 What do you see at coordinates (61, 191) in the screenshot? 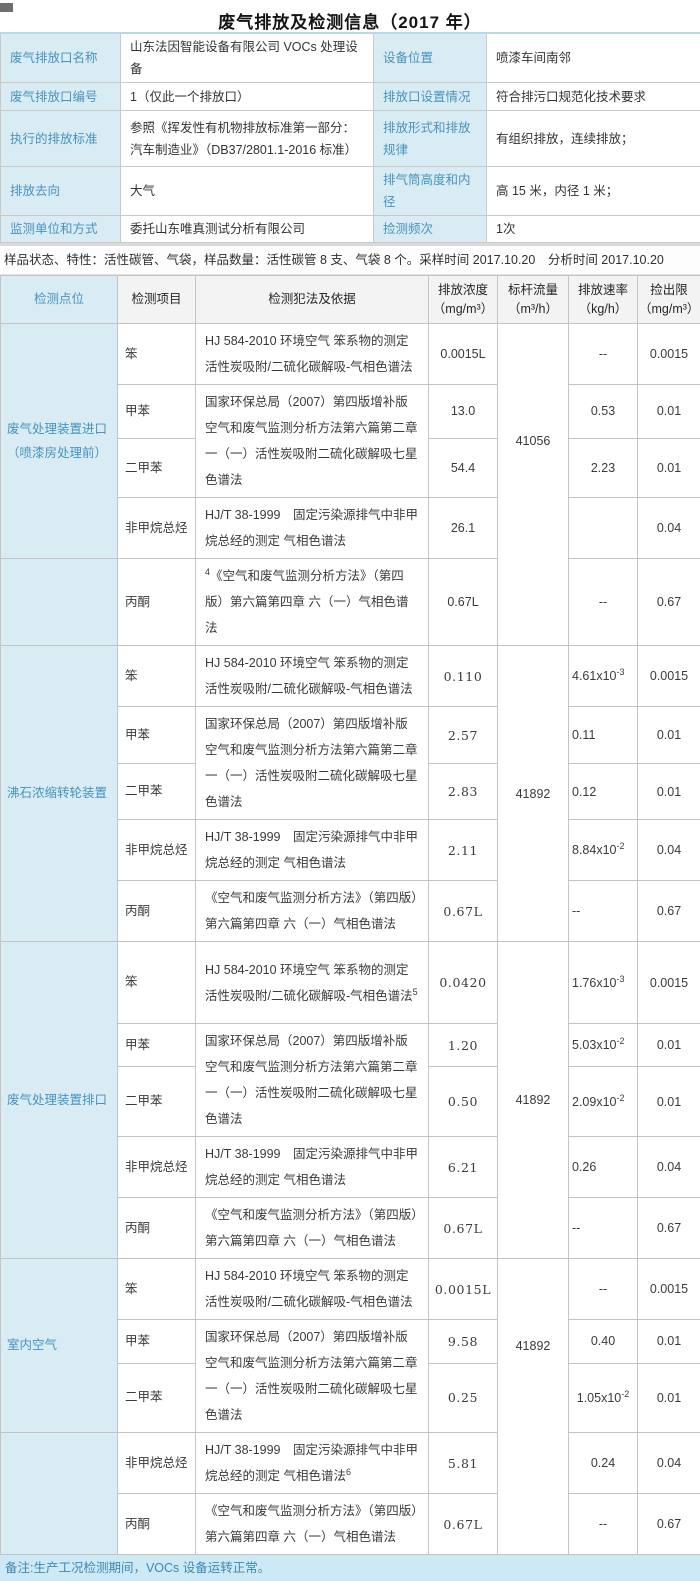
I see `info-label: 排放去向` at bounding box center [61, 191].